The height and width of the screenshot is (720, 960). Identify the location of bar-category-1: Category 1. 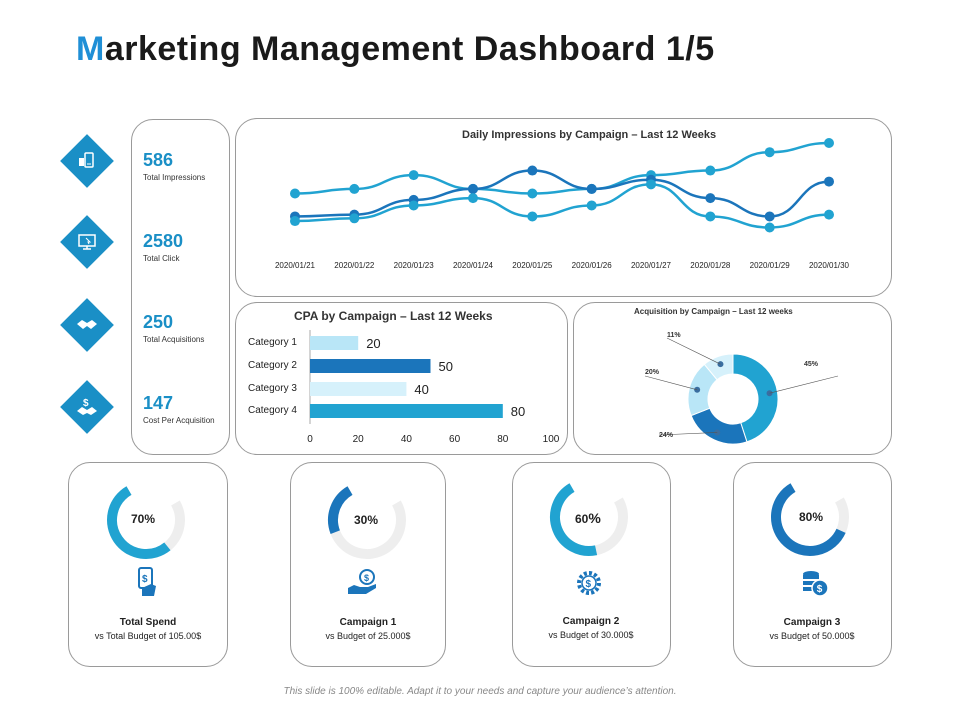
(272, 342).